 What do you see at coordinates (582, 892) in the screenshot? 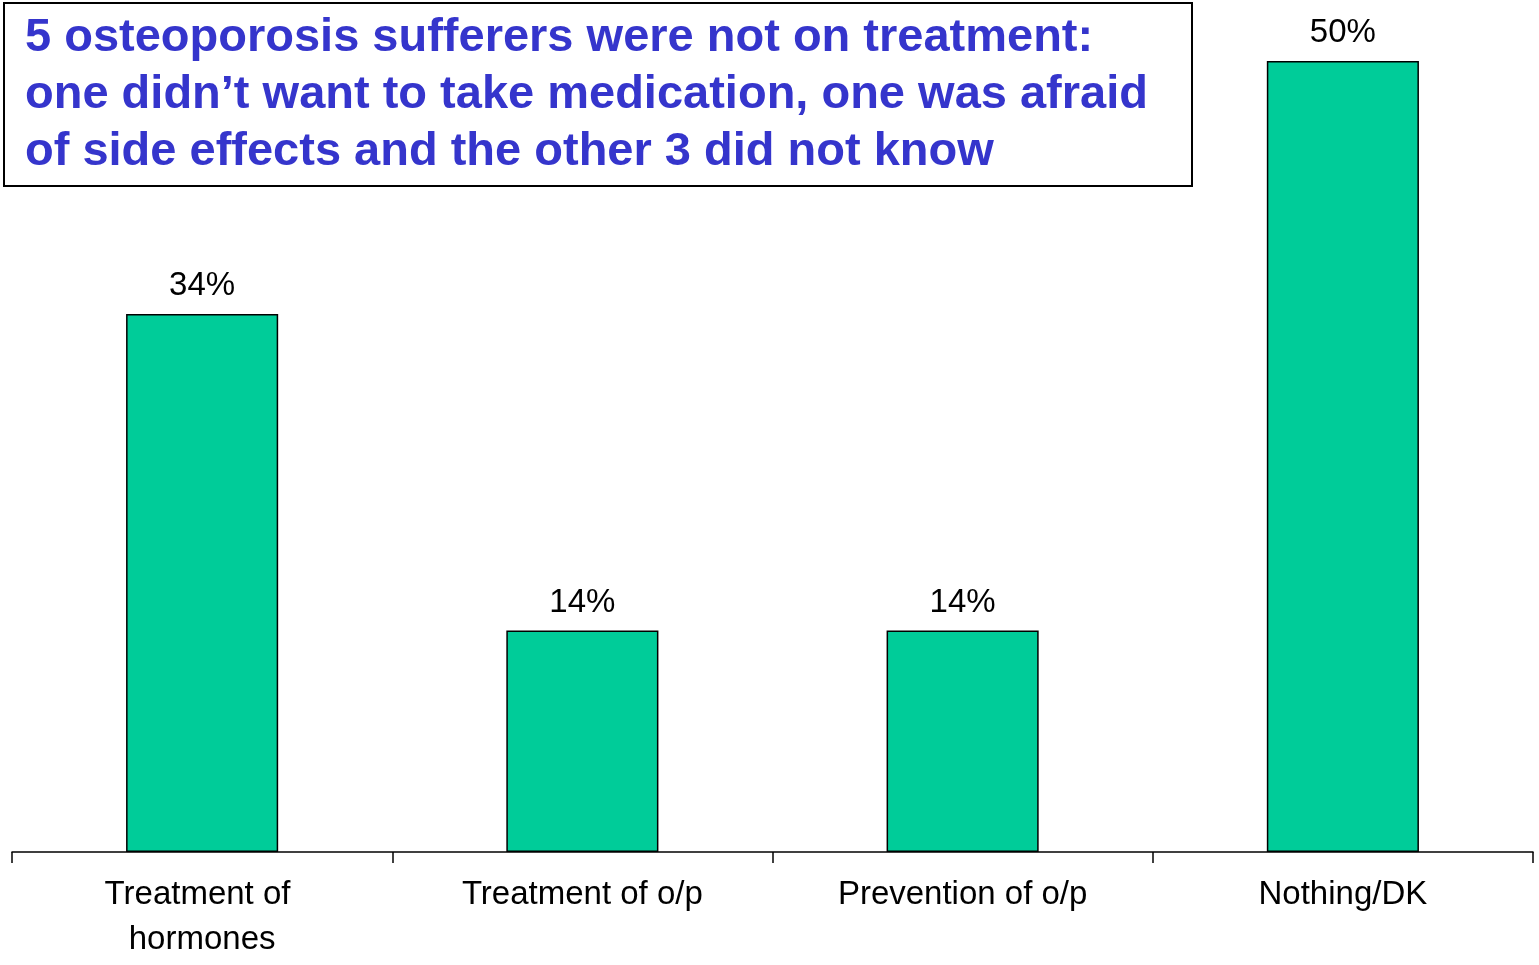
I see `x-tick-label: Treatment of o/p` at bounding box center [582, 892].